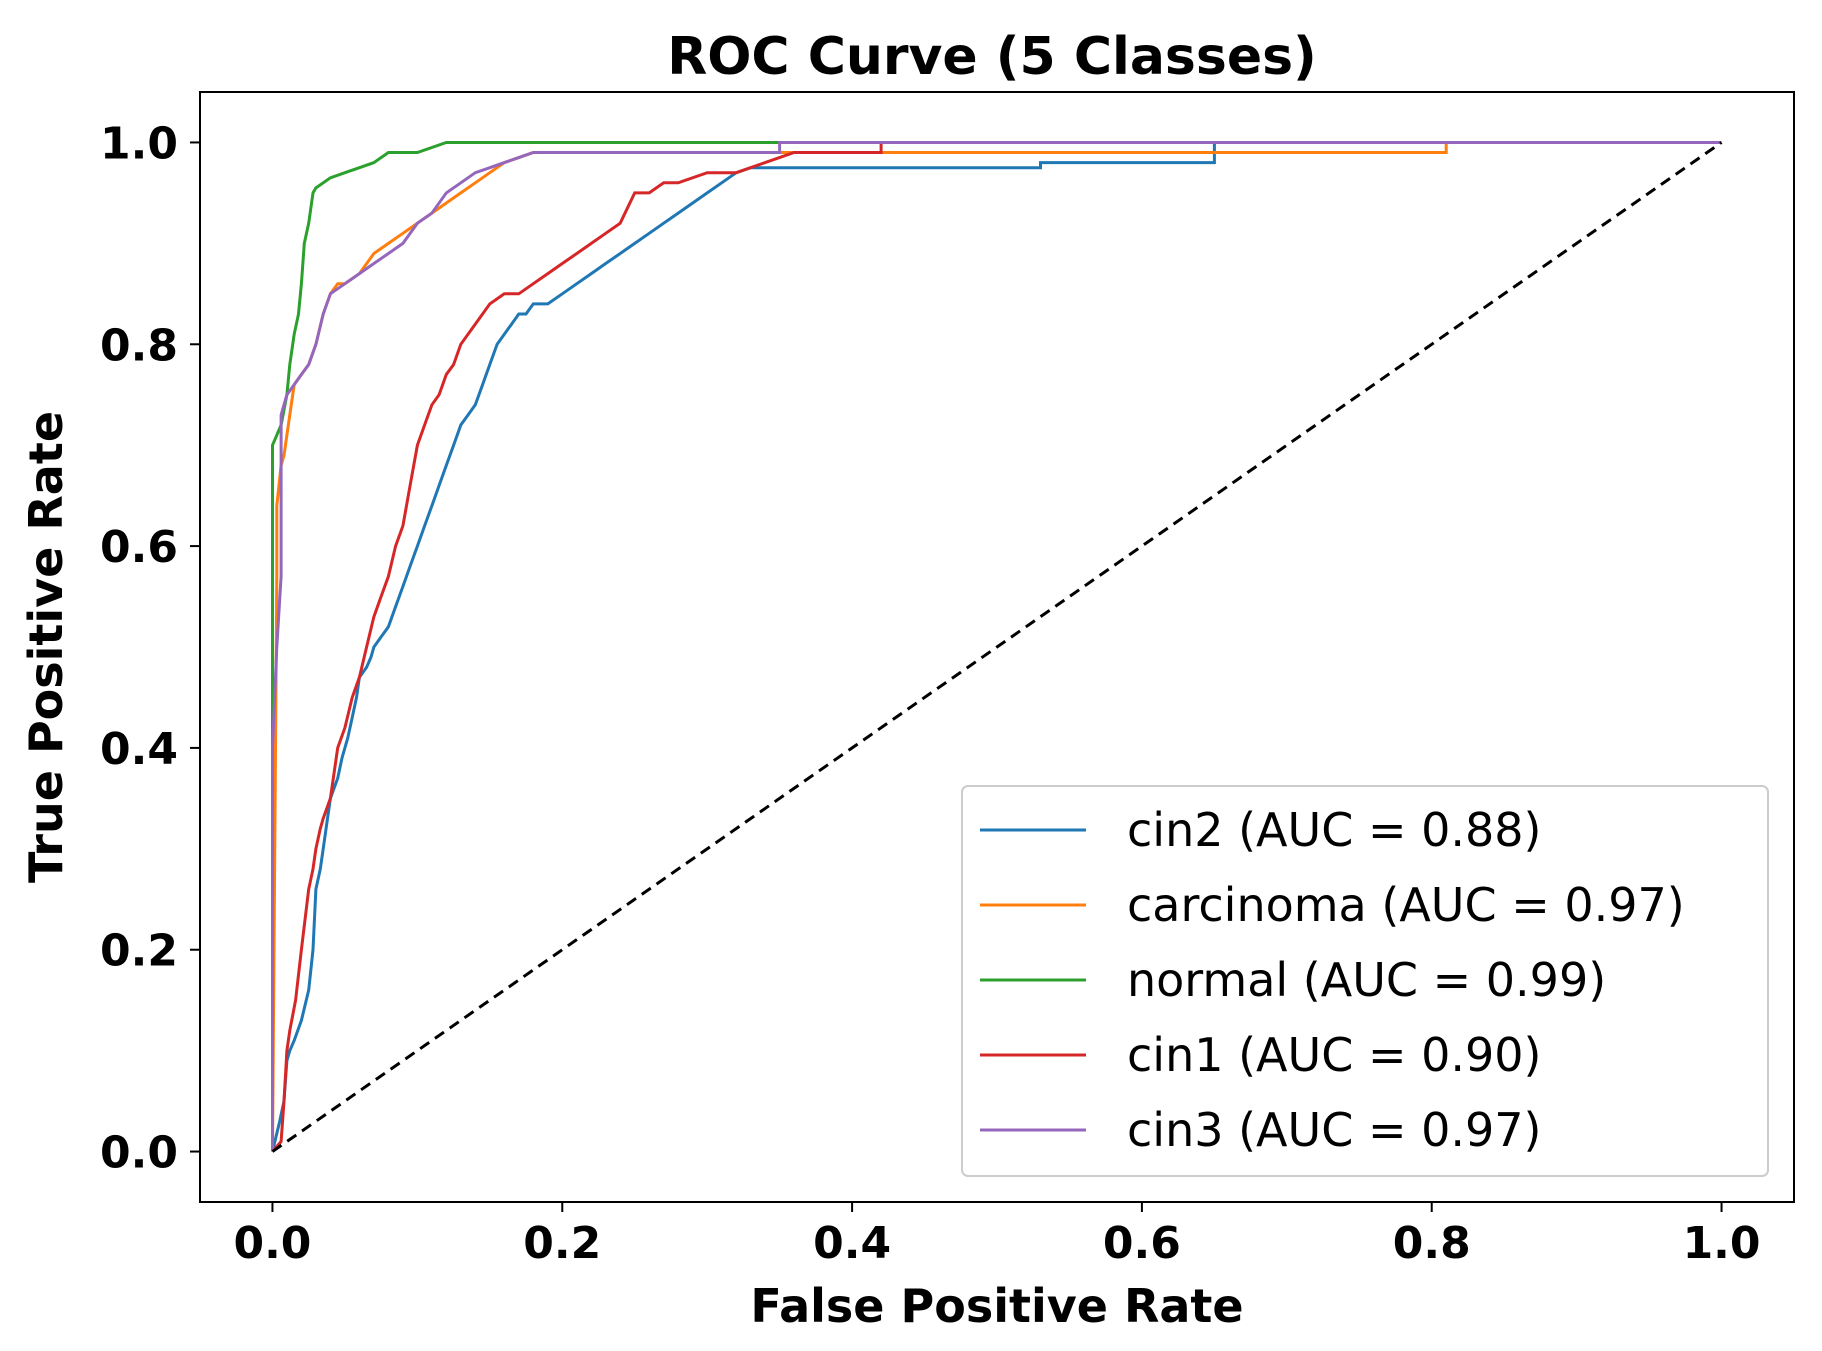  What do you see at coordinates (139, 749) in the screenshot?
I see `y-tick-label: 0.4` at bounding box center [139, 749].